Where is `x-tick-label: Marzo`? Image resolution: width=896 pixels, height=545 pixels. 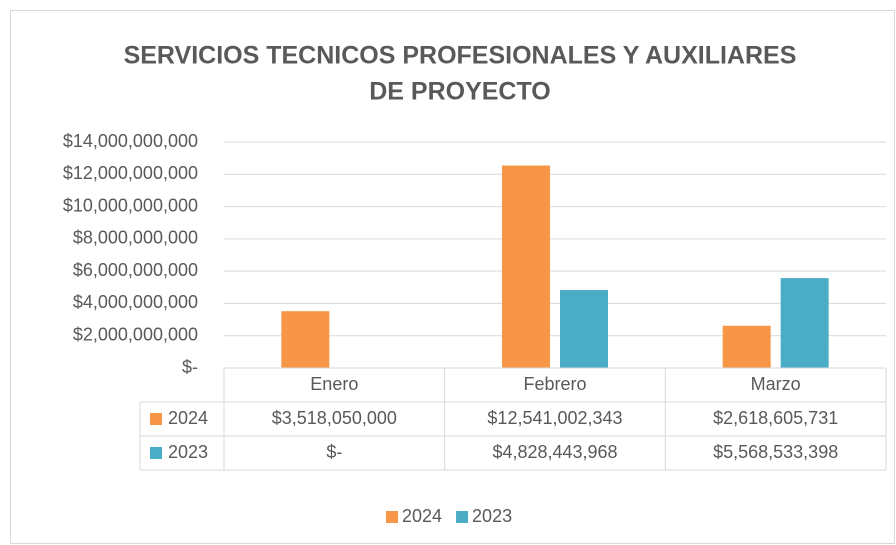 x-tick-label: Marzo is located at coordinates (776, 384).